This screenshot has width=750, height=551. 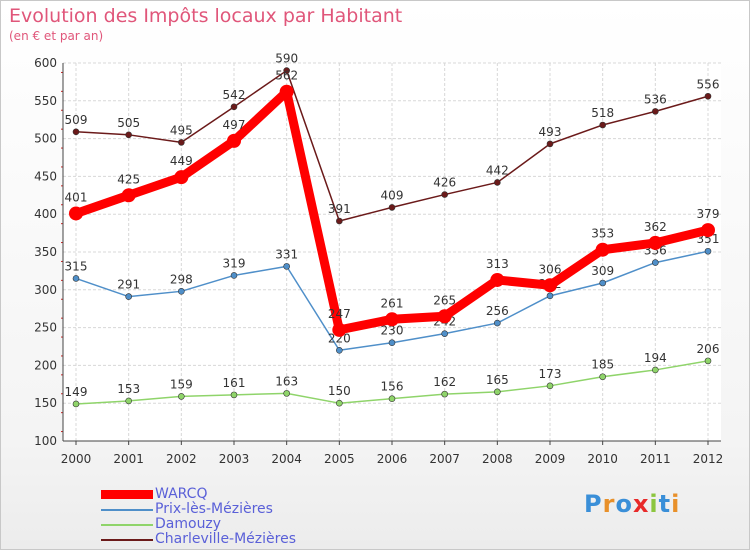 I want to click on x-tick-label: 2005, so click(x=339, y=459).